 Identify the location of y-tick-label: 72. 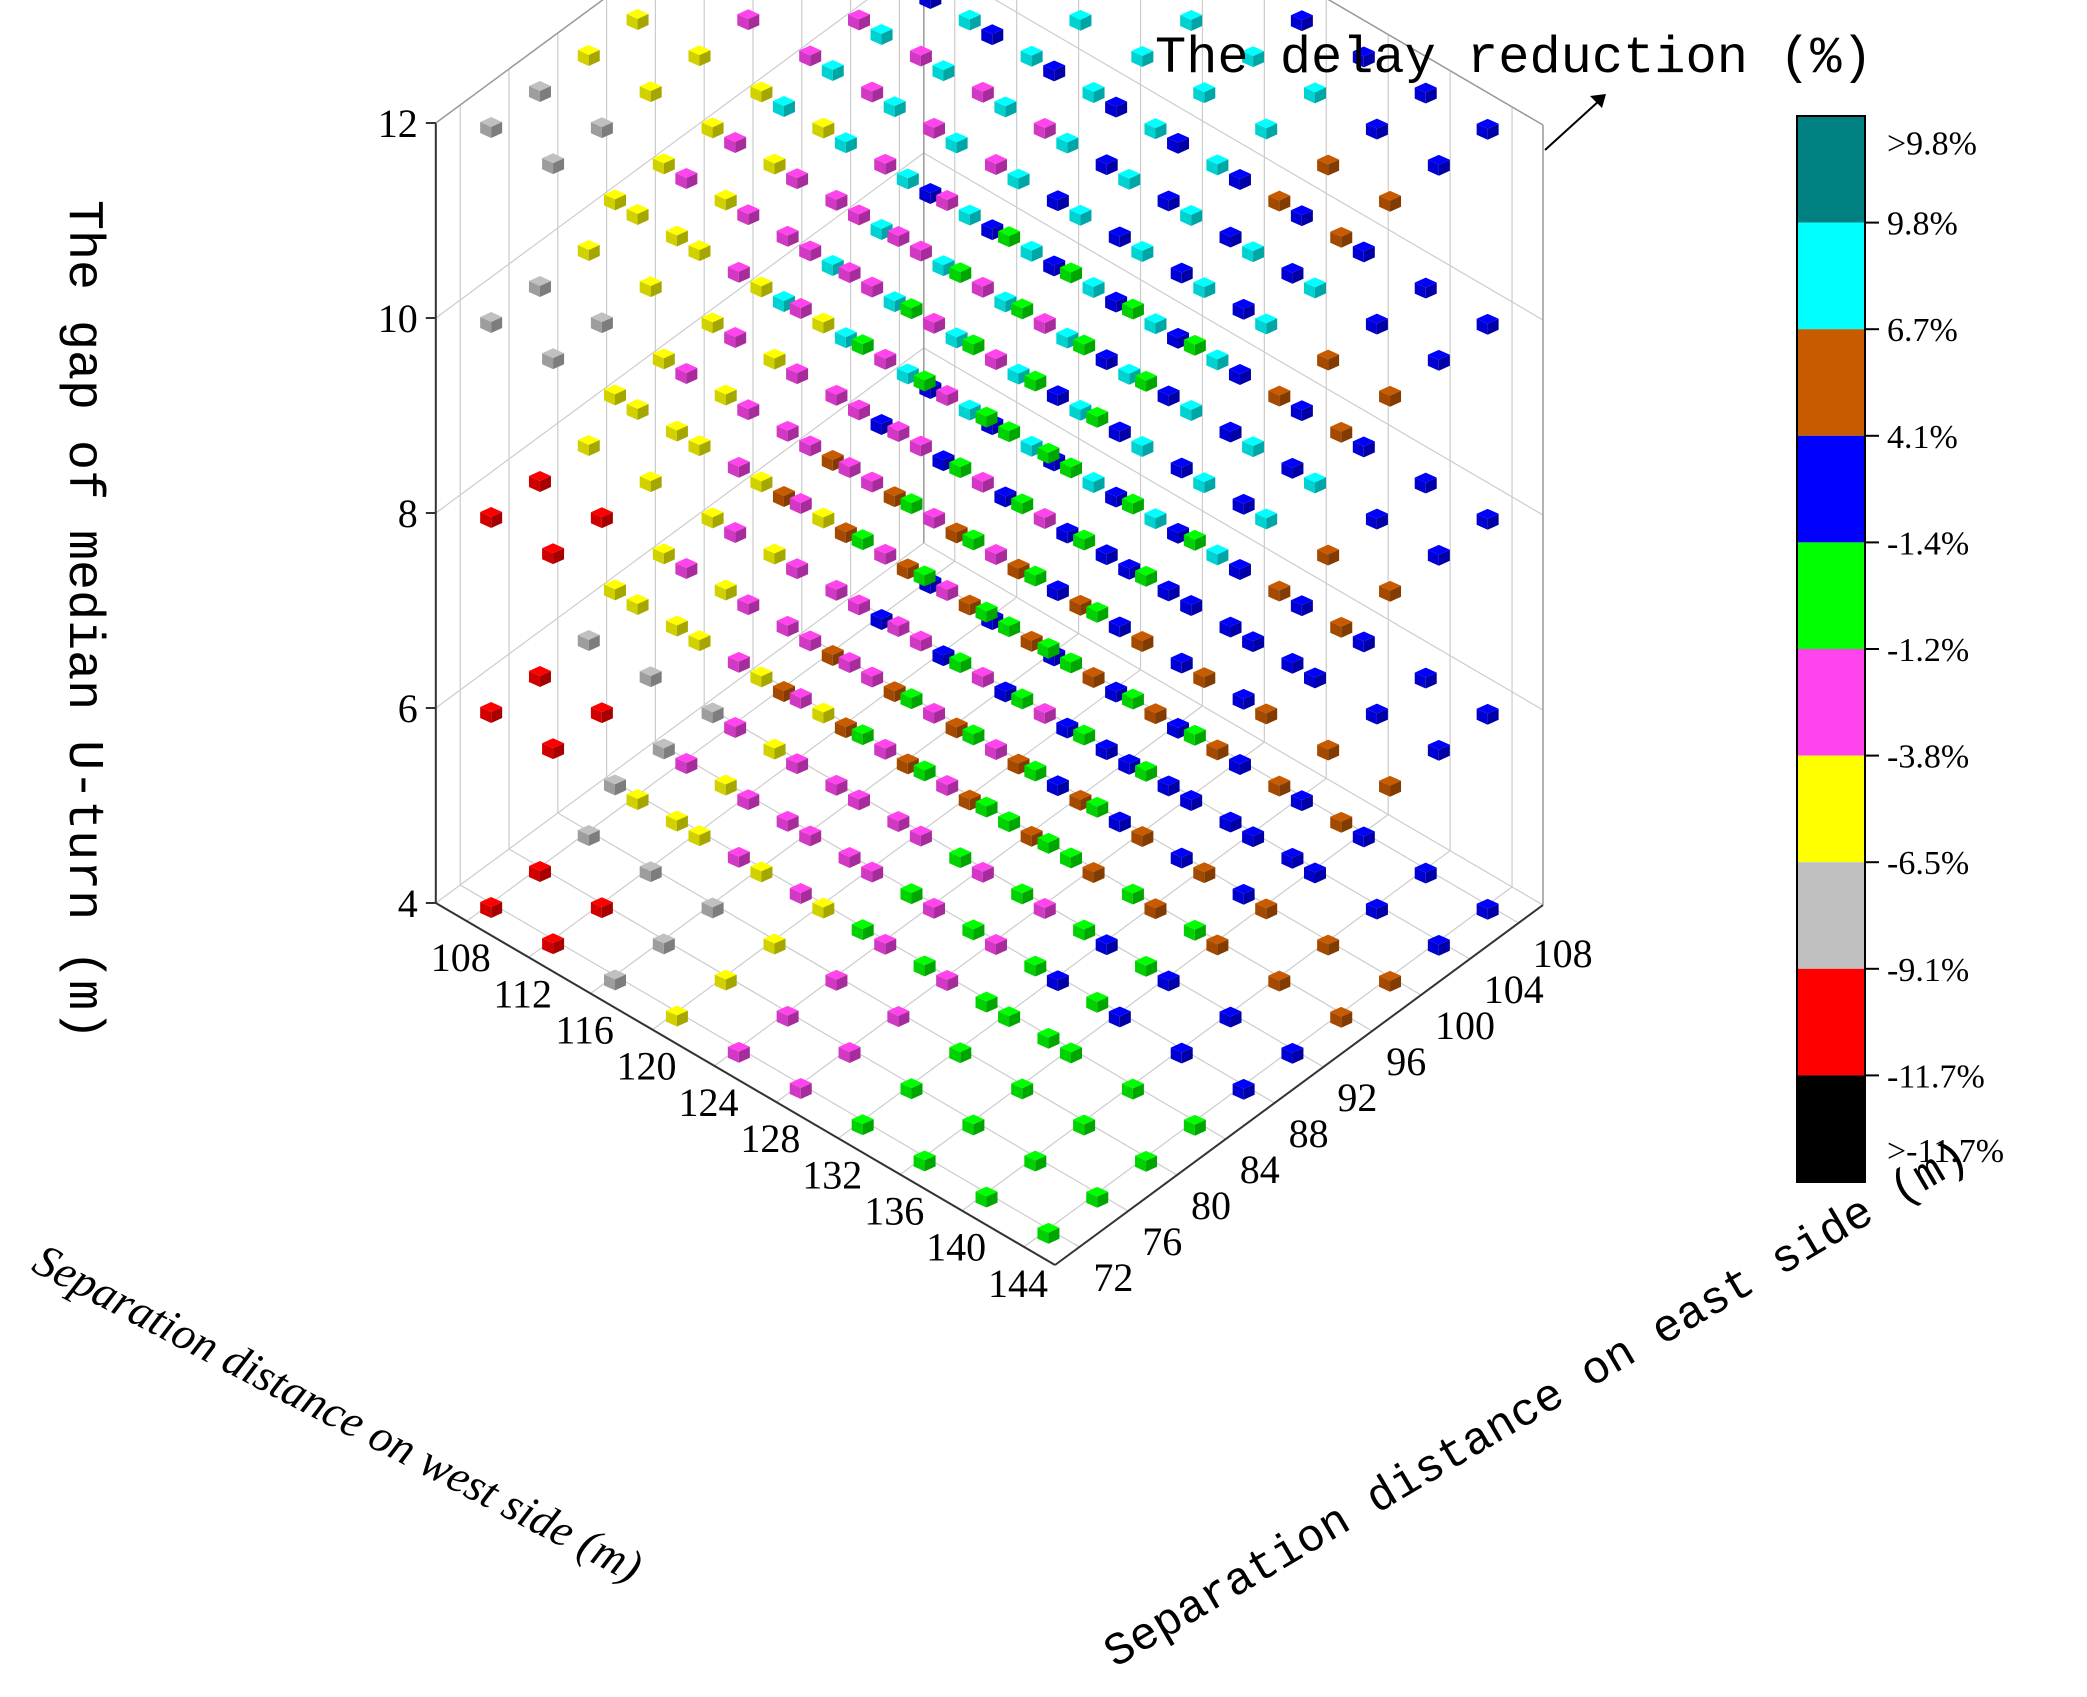
(1113, 1277).